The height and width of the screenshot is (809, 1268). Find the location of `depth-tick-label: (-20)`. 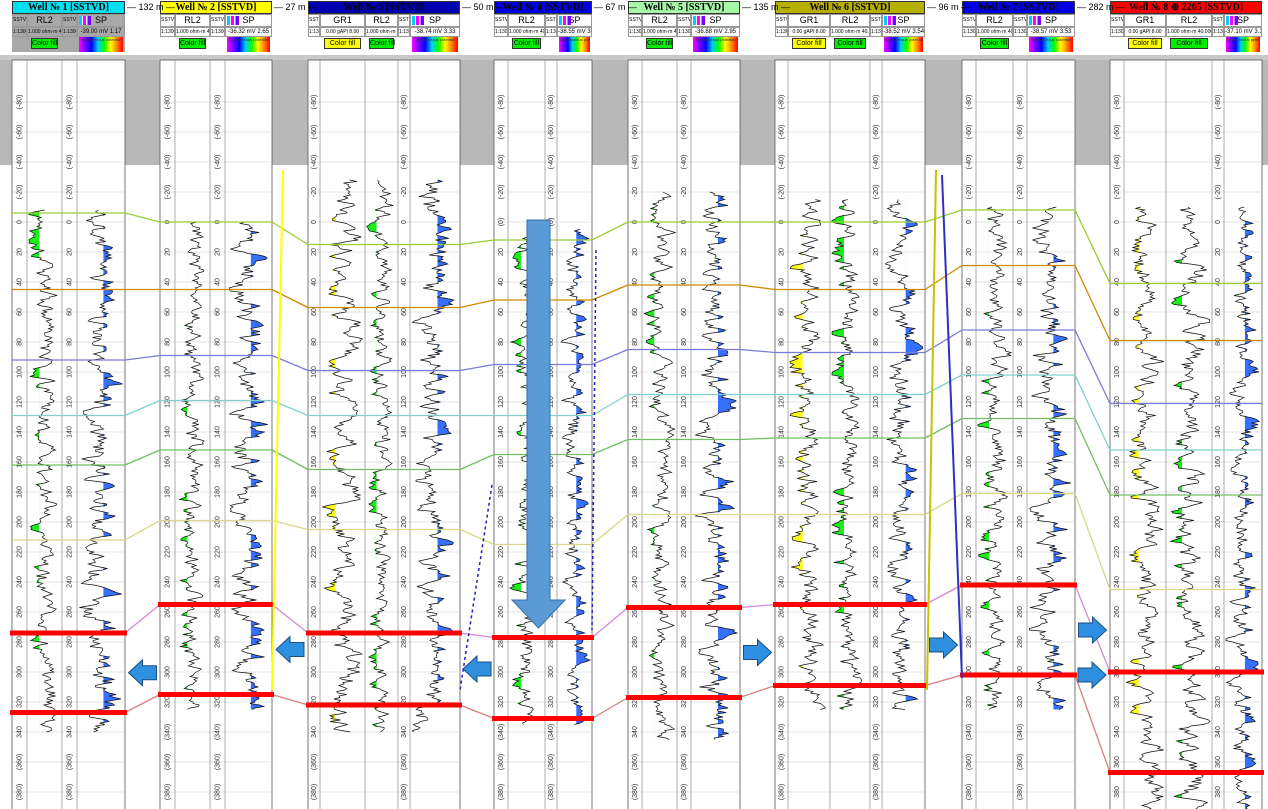

depth-tick-label: (-20) is located at coordinates (20, 192).